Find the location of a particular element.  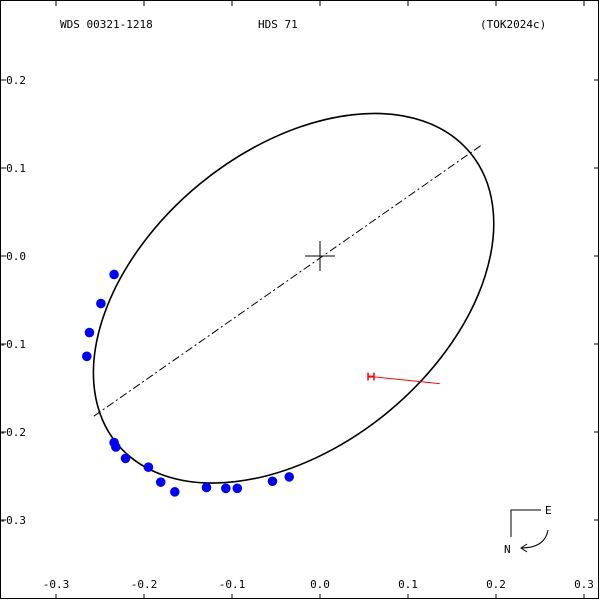

x-tick-label: -0.3 is located at coordinates (56, 584).